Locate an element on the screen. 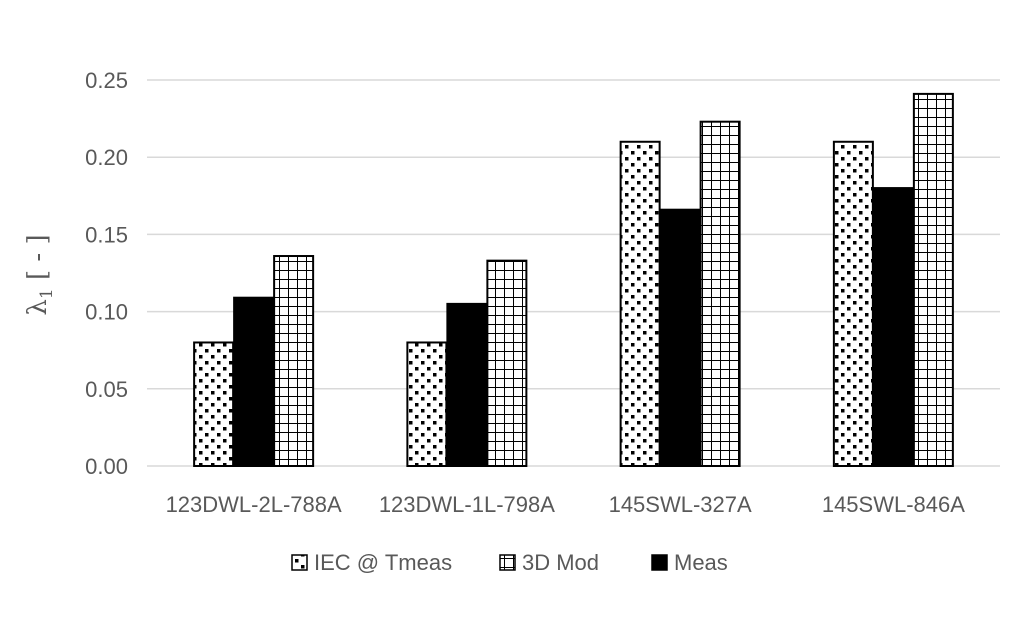 Image resolution: width=1024 pixels, height=624 pixels. legend-label: IEC @ Tmeas is located at coordinates (383, 562).